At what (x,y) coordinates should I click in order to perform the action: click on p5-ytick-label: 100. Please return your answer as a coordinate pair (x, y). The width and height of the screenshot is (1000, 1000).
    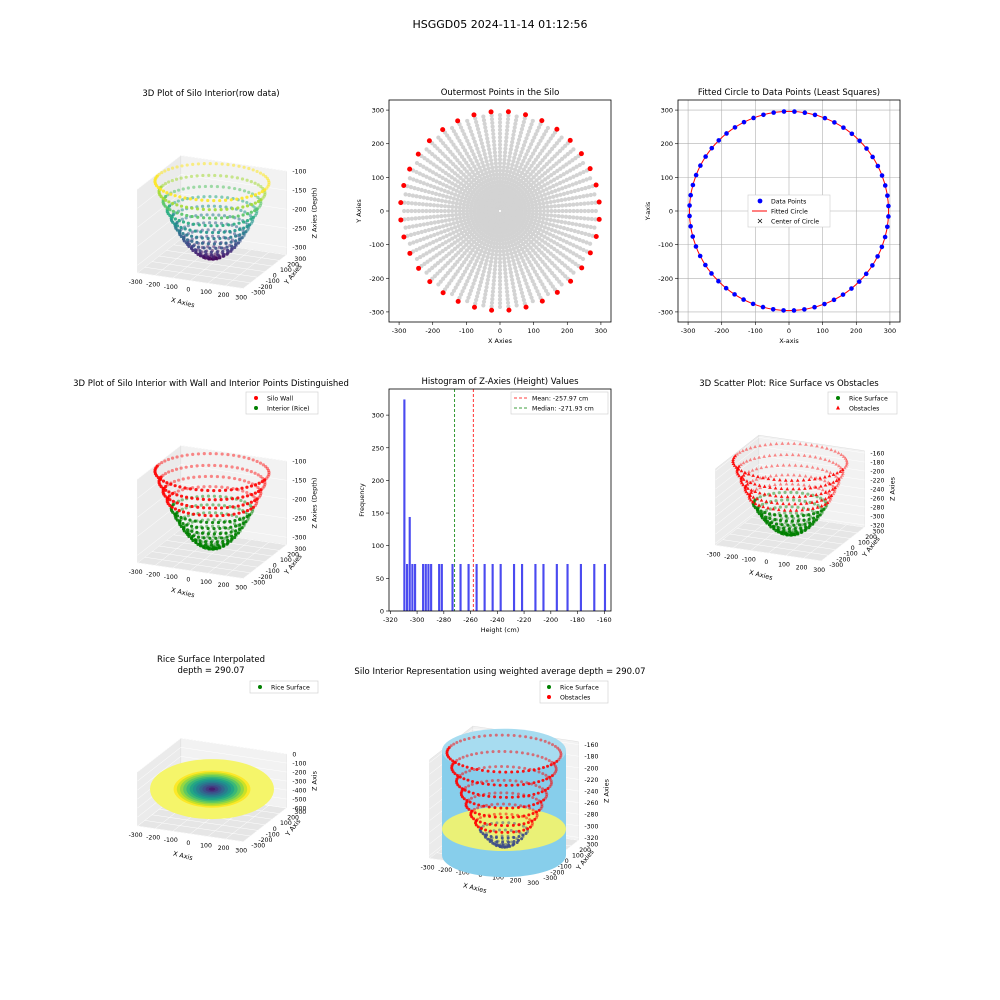
    Looking at the image, I should click on (378, 546).